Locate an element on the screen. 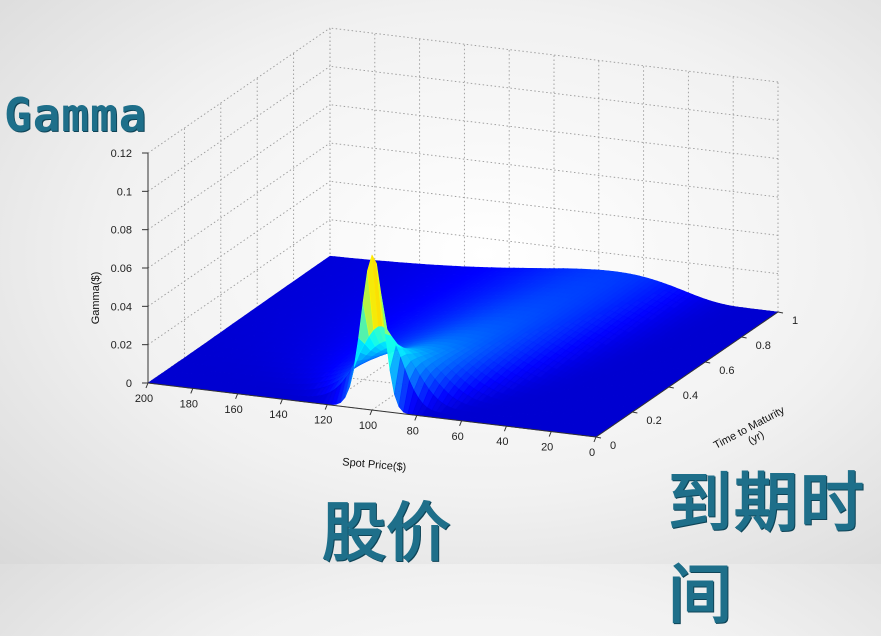  x-tick-label: 100 is located at coordinates (368, 426).